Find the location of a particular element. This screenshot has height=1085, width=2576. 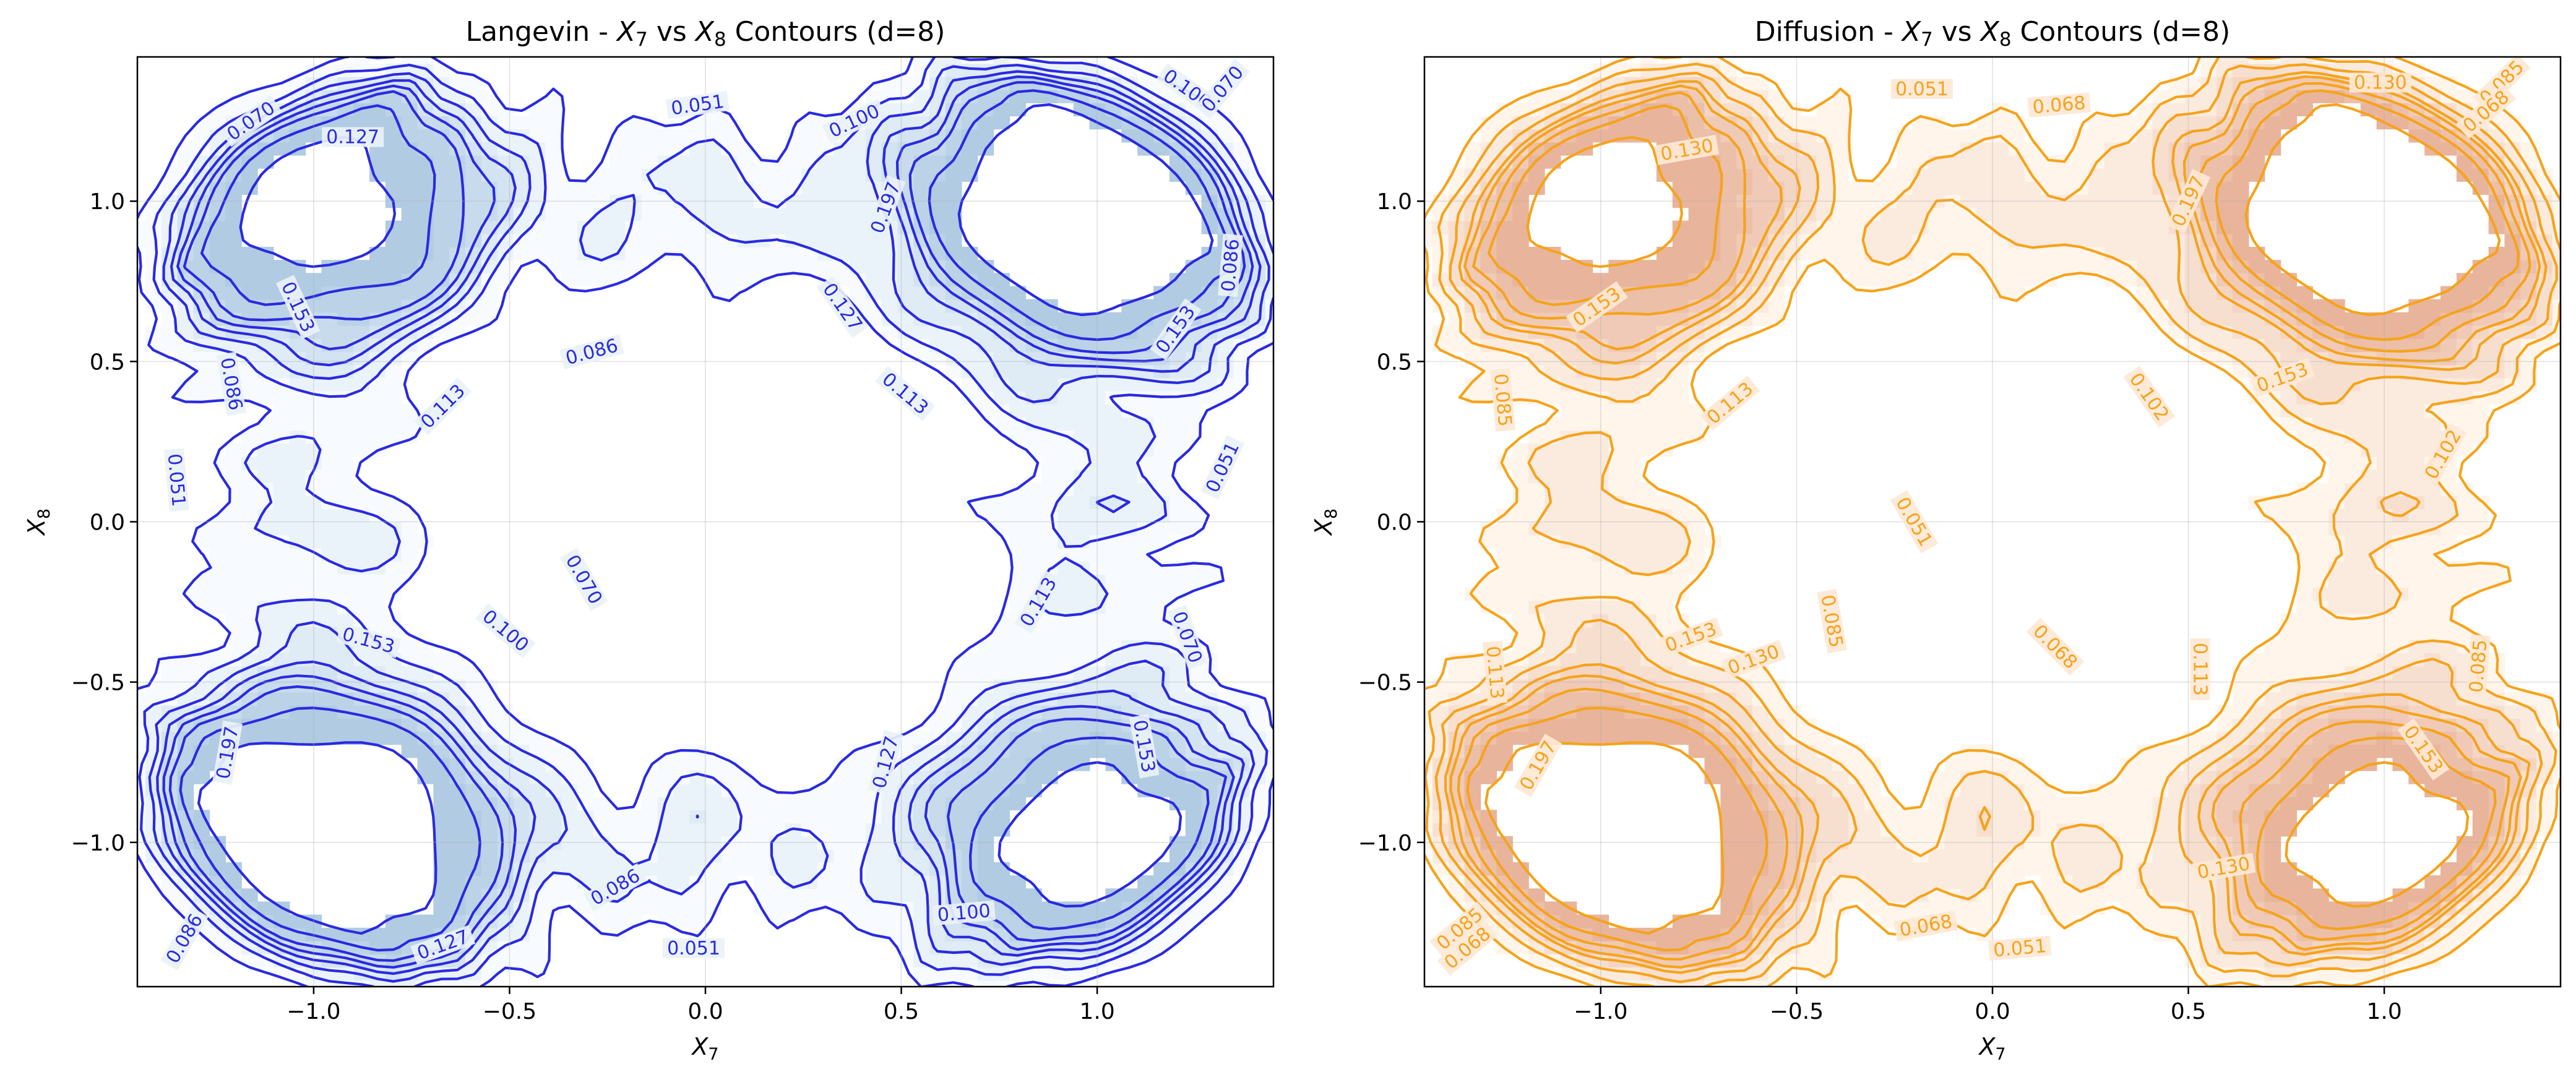

x-axis-label-var: X is located at coordinates (700, 1046).